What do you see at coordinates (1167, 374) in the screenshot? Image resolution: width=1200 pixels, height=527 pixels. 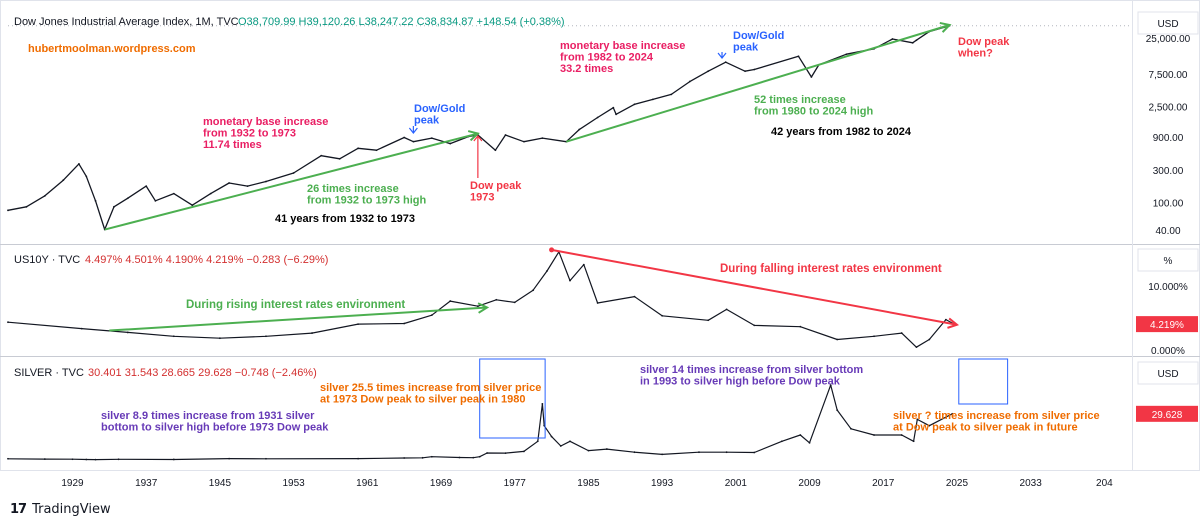 I see `silver-currency-label: USD` at bounding box center [1167, 374].